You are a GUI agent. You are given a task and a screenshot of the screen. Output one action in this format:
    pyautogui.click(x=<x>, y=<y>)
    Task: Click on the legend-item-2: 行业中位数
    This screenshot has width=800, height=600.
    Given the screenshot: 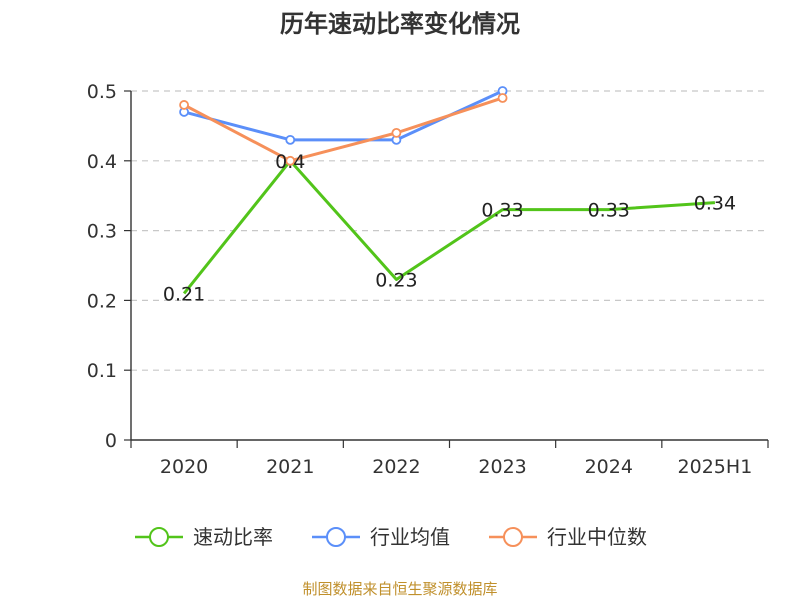 What is the action you would take?
    pyautogui.click(x=568, y=537)
    